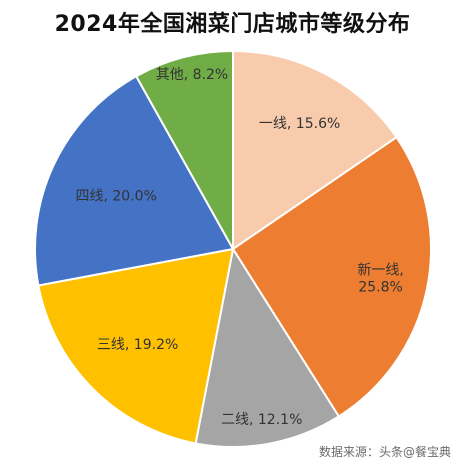  What do you see at coordinates (232, 24) in the screenshot?
I see `chart-title: 2024年全国湘菜门店城市等级分布` at bounding box center [232, 24].